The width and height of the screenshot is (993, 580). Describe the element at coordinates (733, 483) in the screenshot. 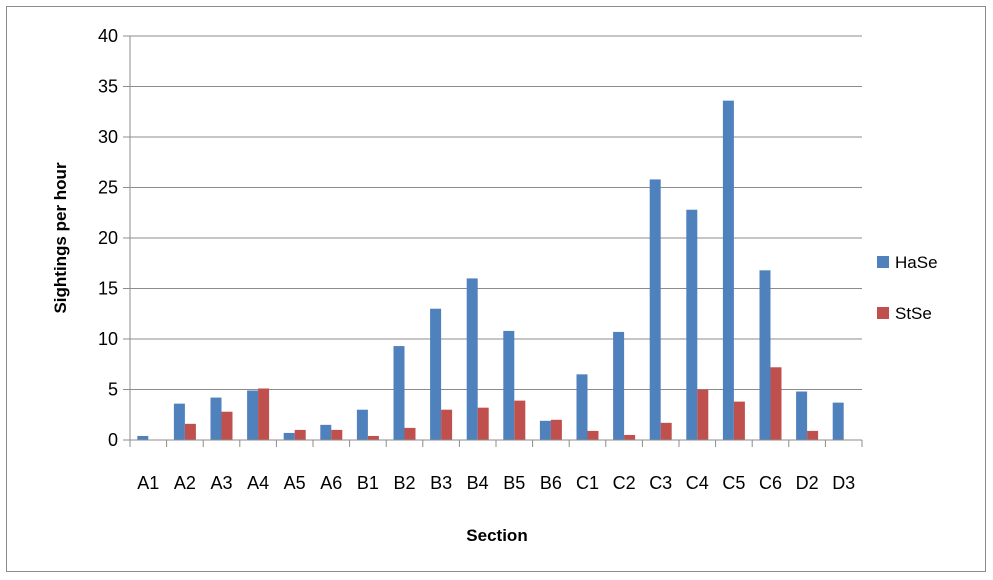

I see `x-tick-label: C5` at that location.